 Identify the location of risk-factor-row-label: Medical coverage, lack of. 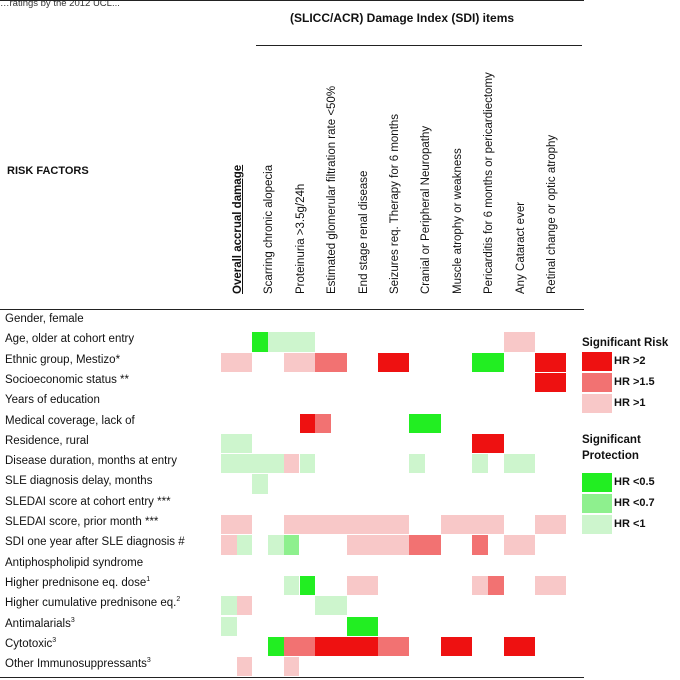
(70, 421).